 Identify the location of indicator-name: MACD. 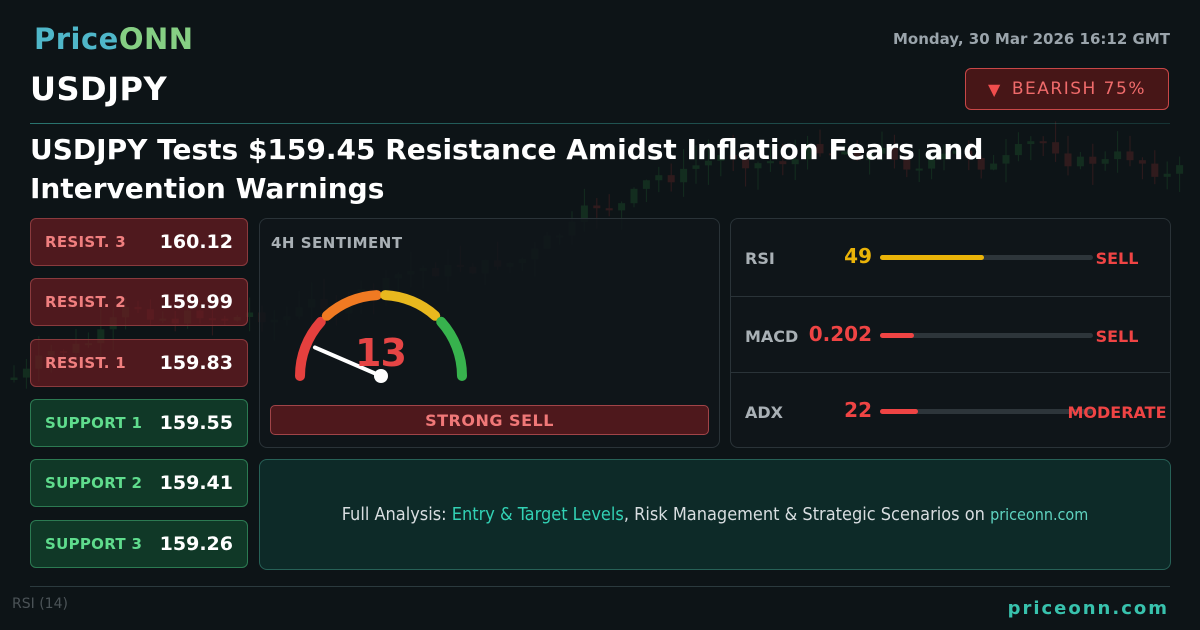
(772, 336).